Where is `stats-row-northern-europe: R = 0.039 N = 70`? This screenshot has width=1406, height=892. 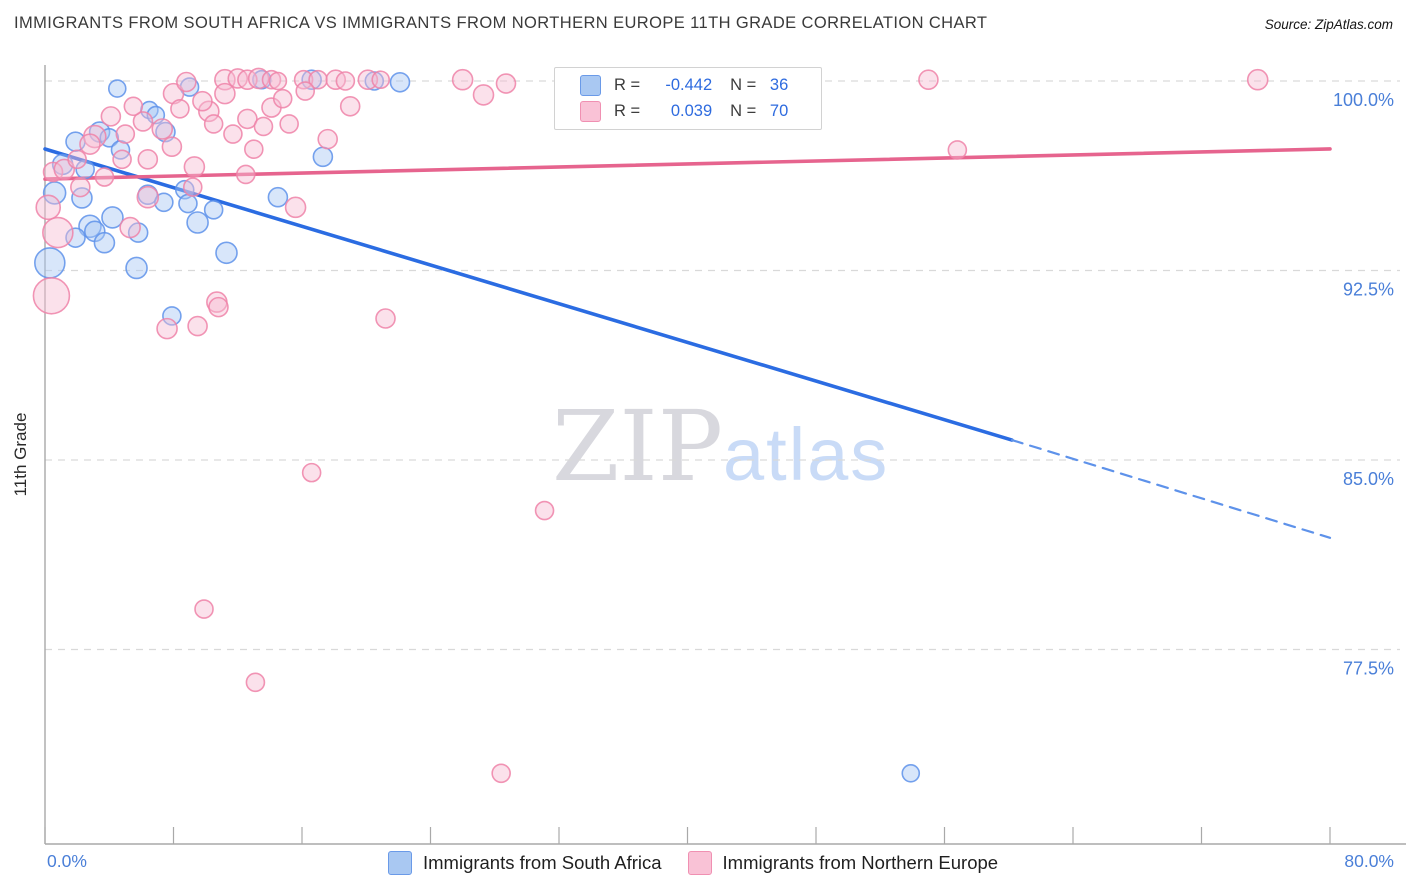 stats-row-northern-europe: R = 0.039 N = 70 is located at coordinates (700, 111).